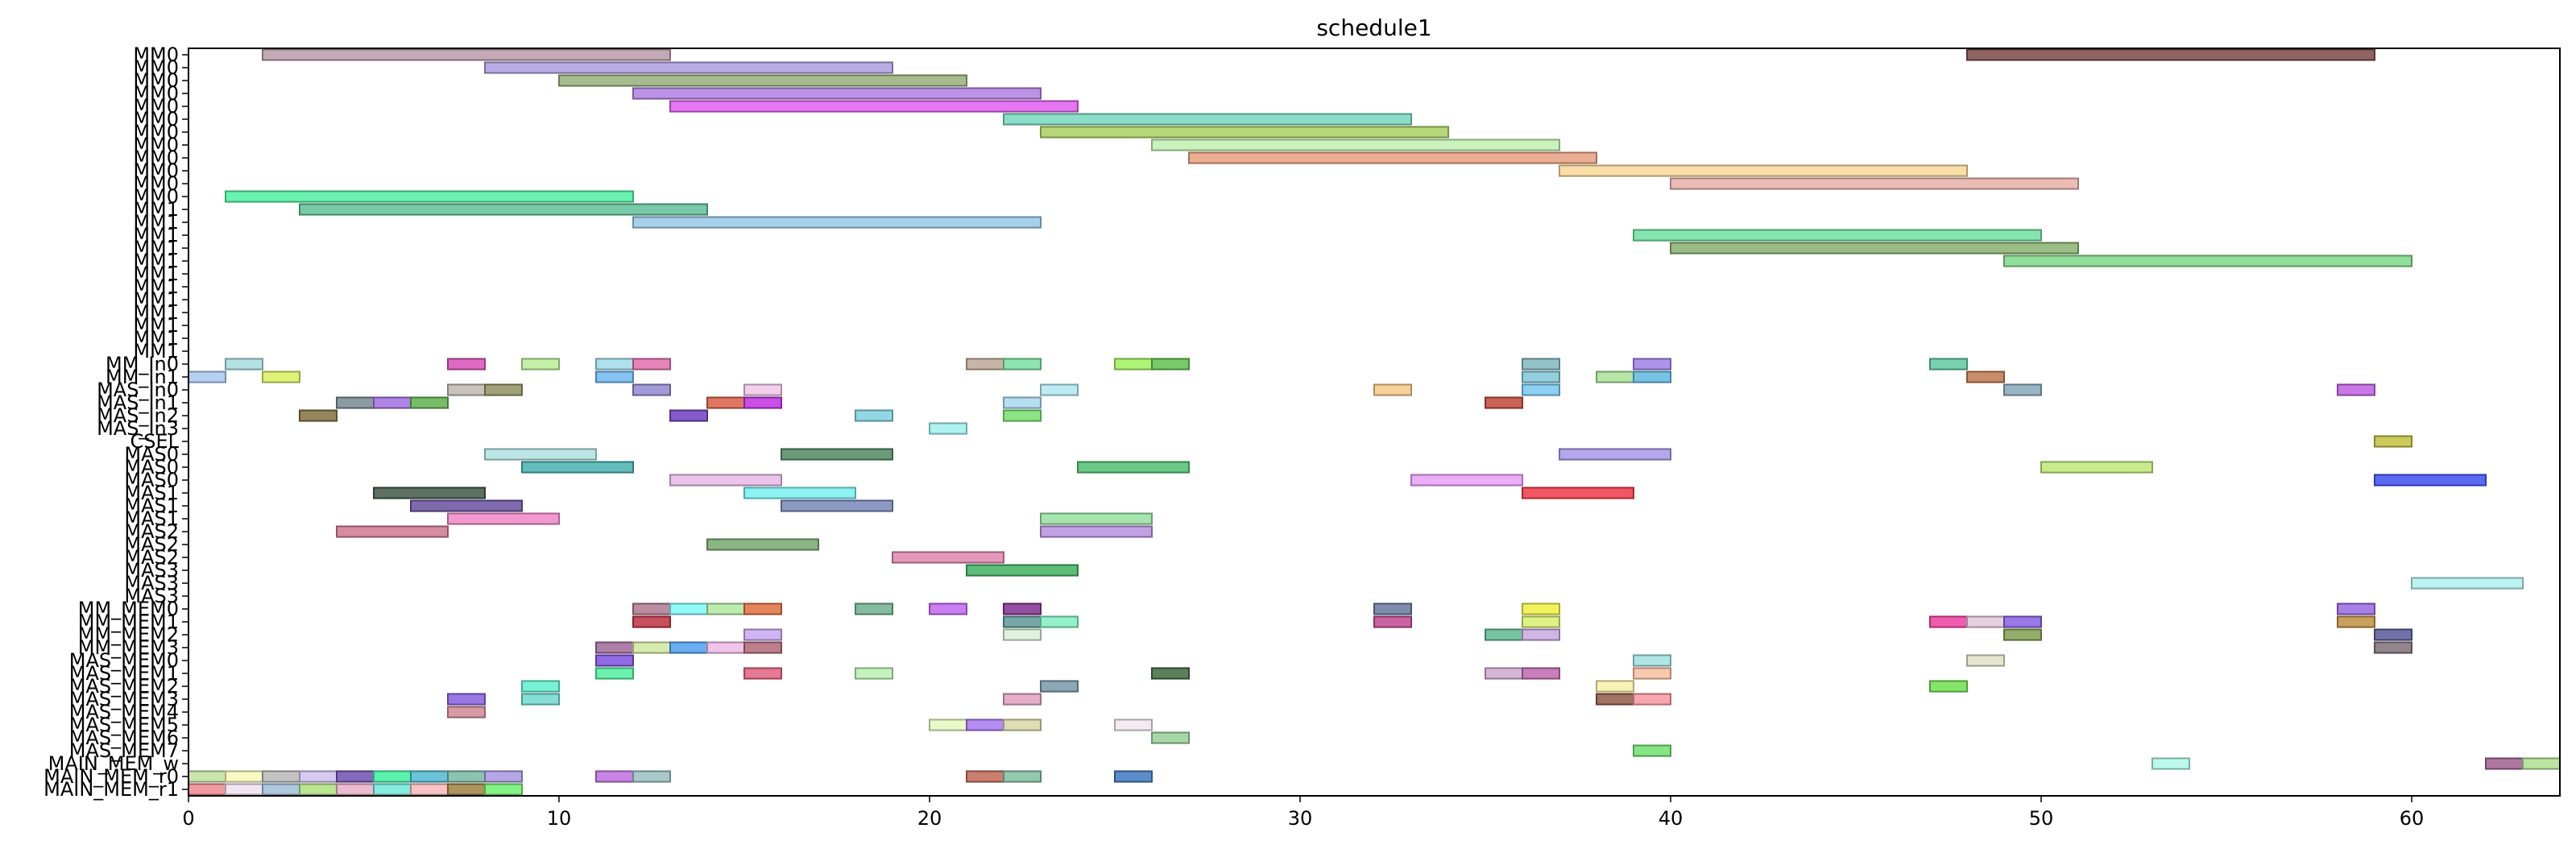  What do you see at coordinates (151, 518) in the screenshot?
I see `y-tick-label: MAS1` at bounding box center [151, 518].